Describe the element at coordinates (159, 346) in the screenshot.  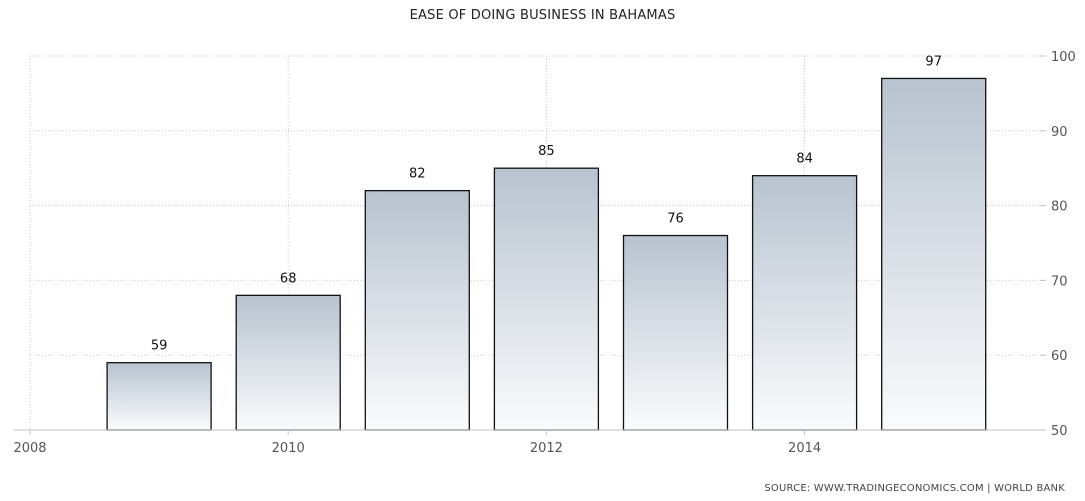
I see `data-label-2009: 59` at that location.